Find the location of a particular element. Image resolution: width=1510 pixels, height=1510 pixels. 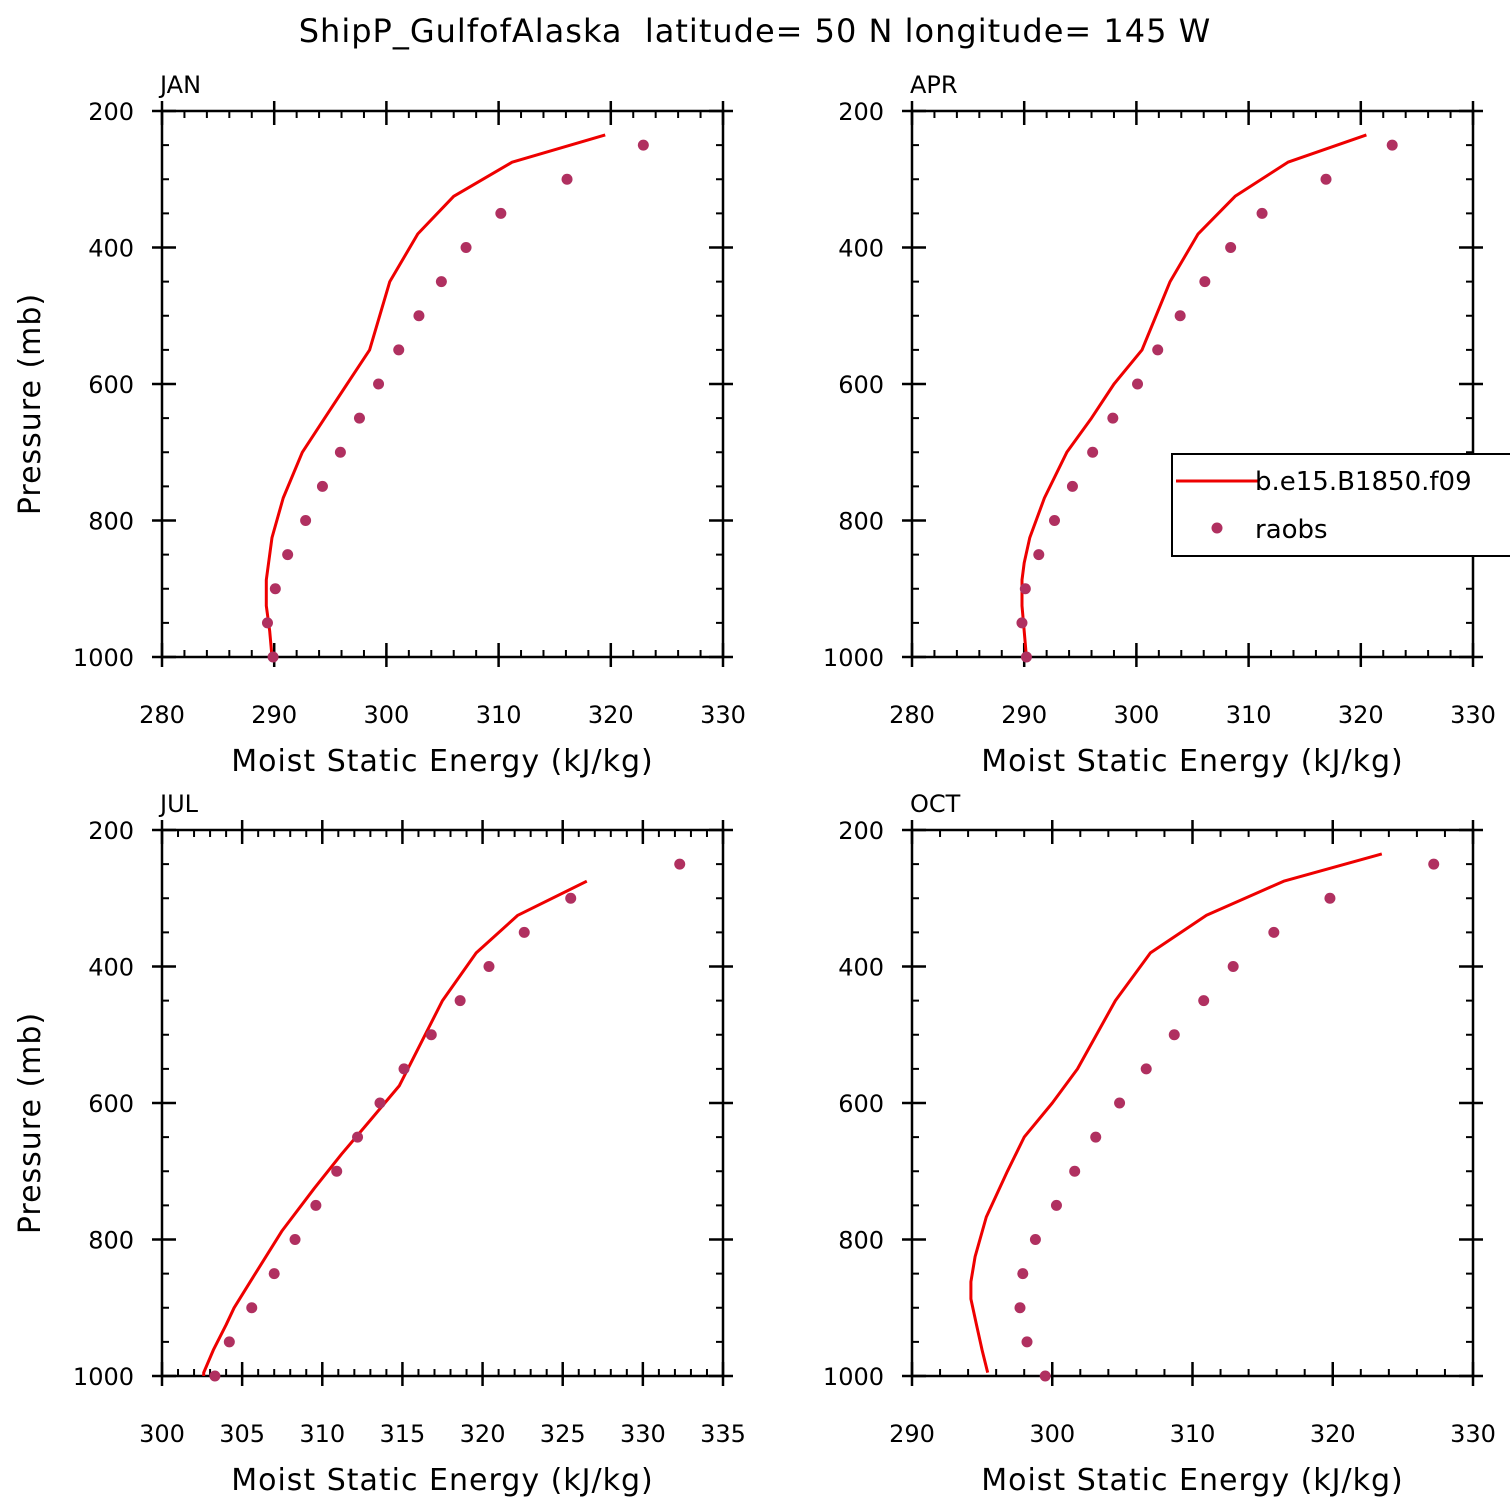

x-tick-label: 305 is located at coordinates (242, 1434).